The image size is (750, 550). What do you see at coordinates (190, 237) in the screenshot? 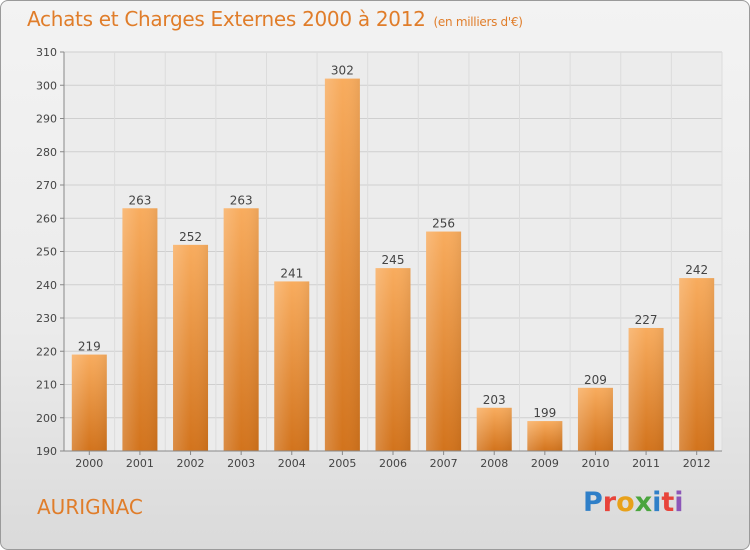
I see `bar-value-label: 252` at bounding box center [190, 237].